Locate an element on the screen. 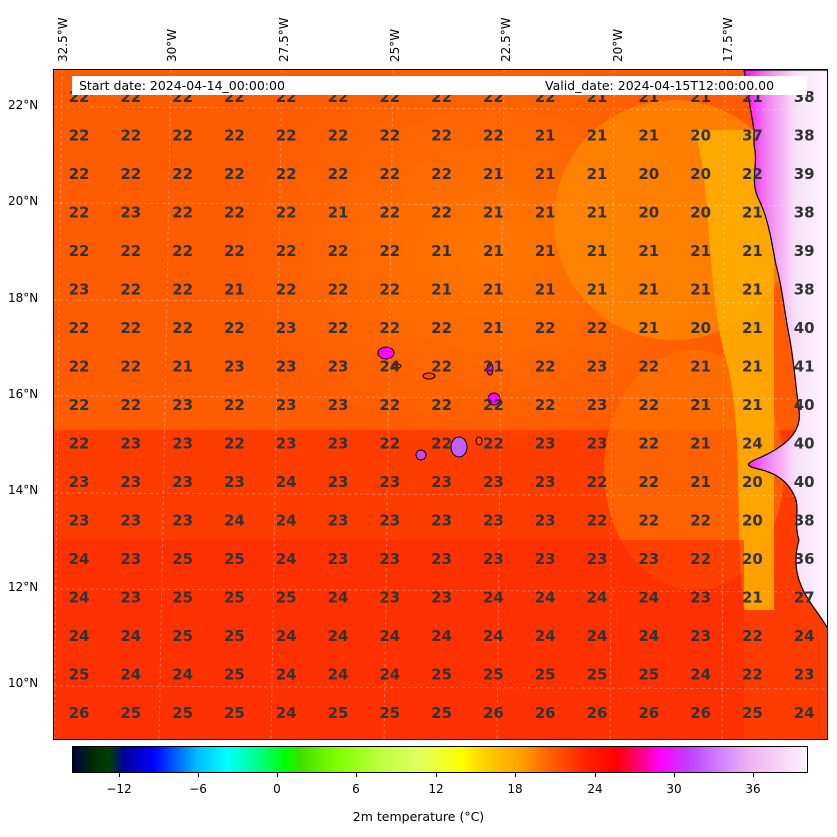  colorbar-title: 2m temperature (°C) is located at coordinates (418, 816).